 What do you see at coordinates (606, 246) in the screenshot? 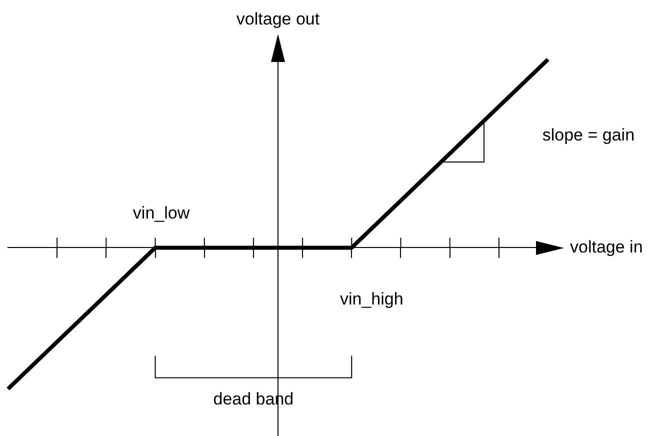
I see `x-axis-title: voltage in` at bounding box center [606, 246].